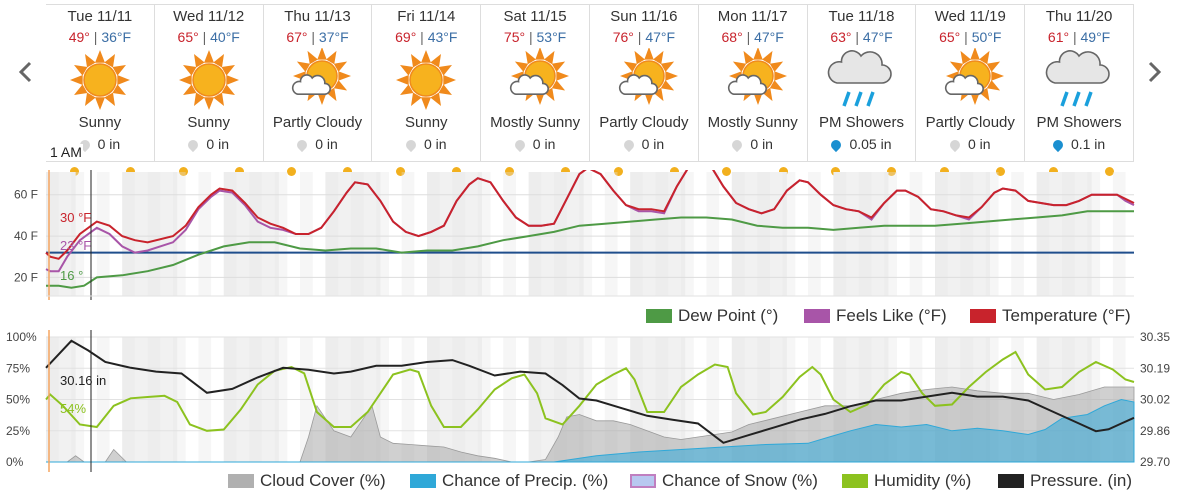 The height and width of the screenshot is (497, 1180). I want to click on low-temp: 40°F, so click(225, 37).